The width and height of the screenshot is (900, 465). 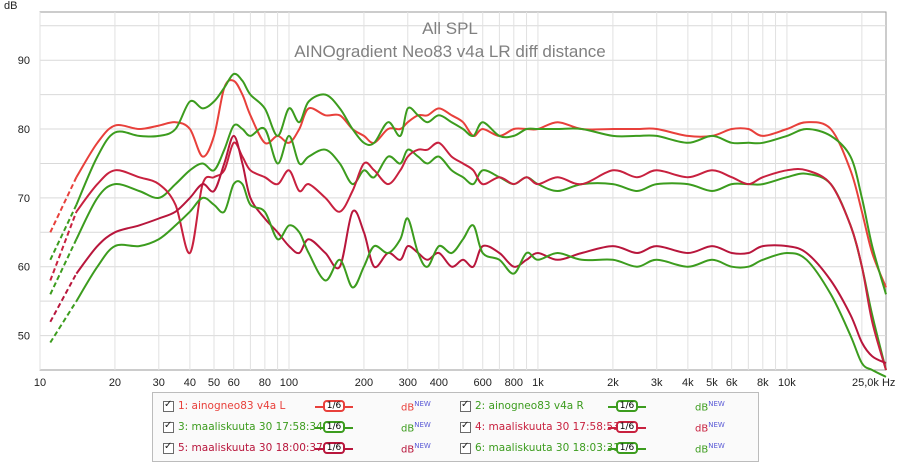 What do you see at coordinates (873, 383) in the screenshot?
I see `x-tick-label: 25,0k Hz` at bounding box center [873, 383].